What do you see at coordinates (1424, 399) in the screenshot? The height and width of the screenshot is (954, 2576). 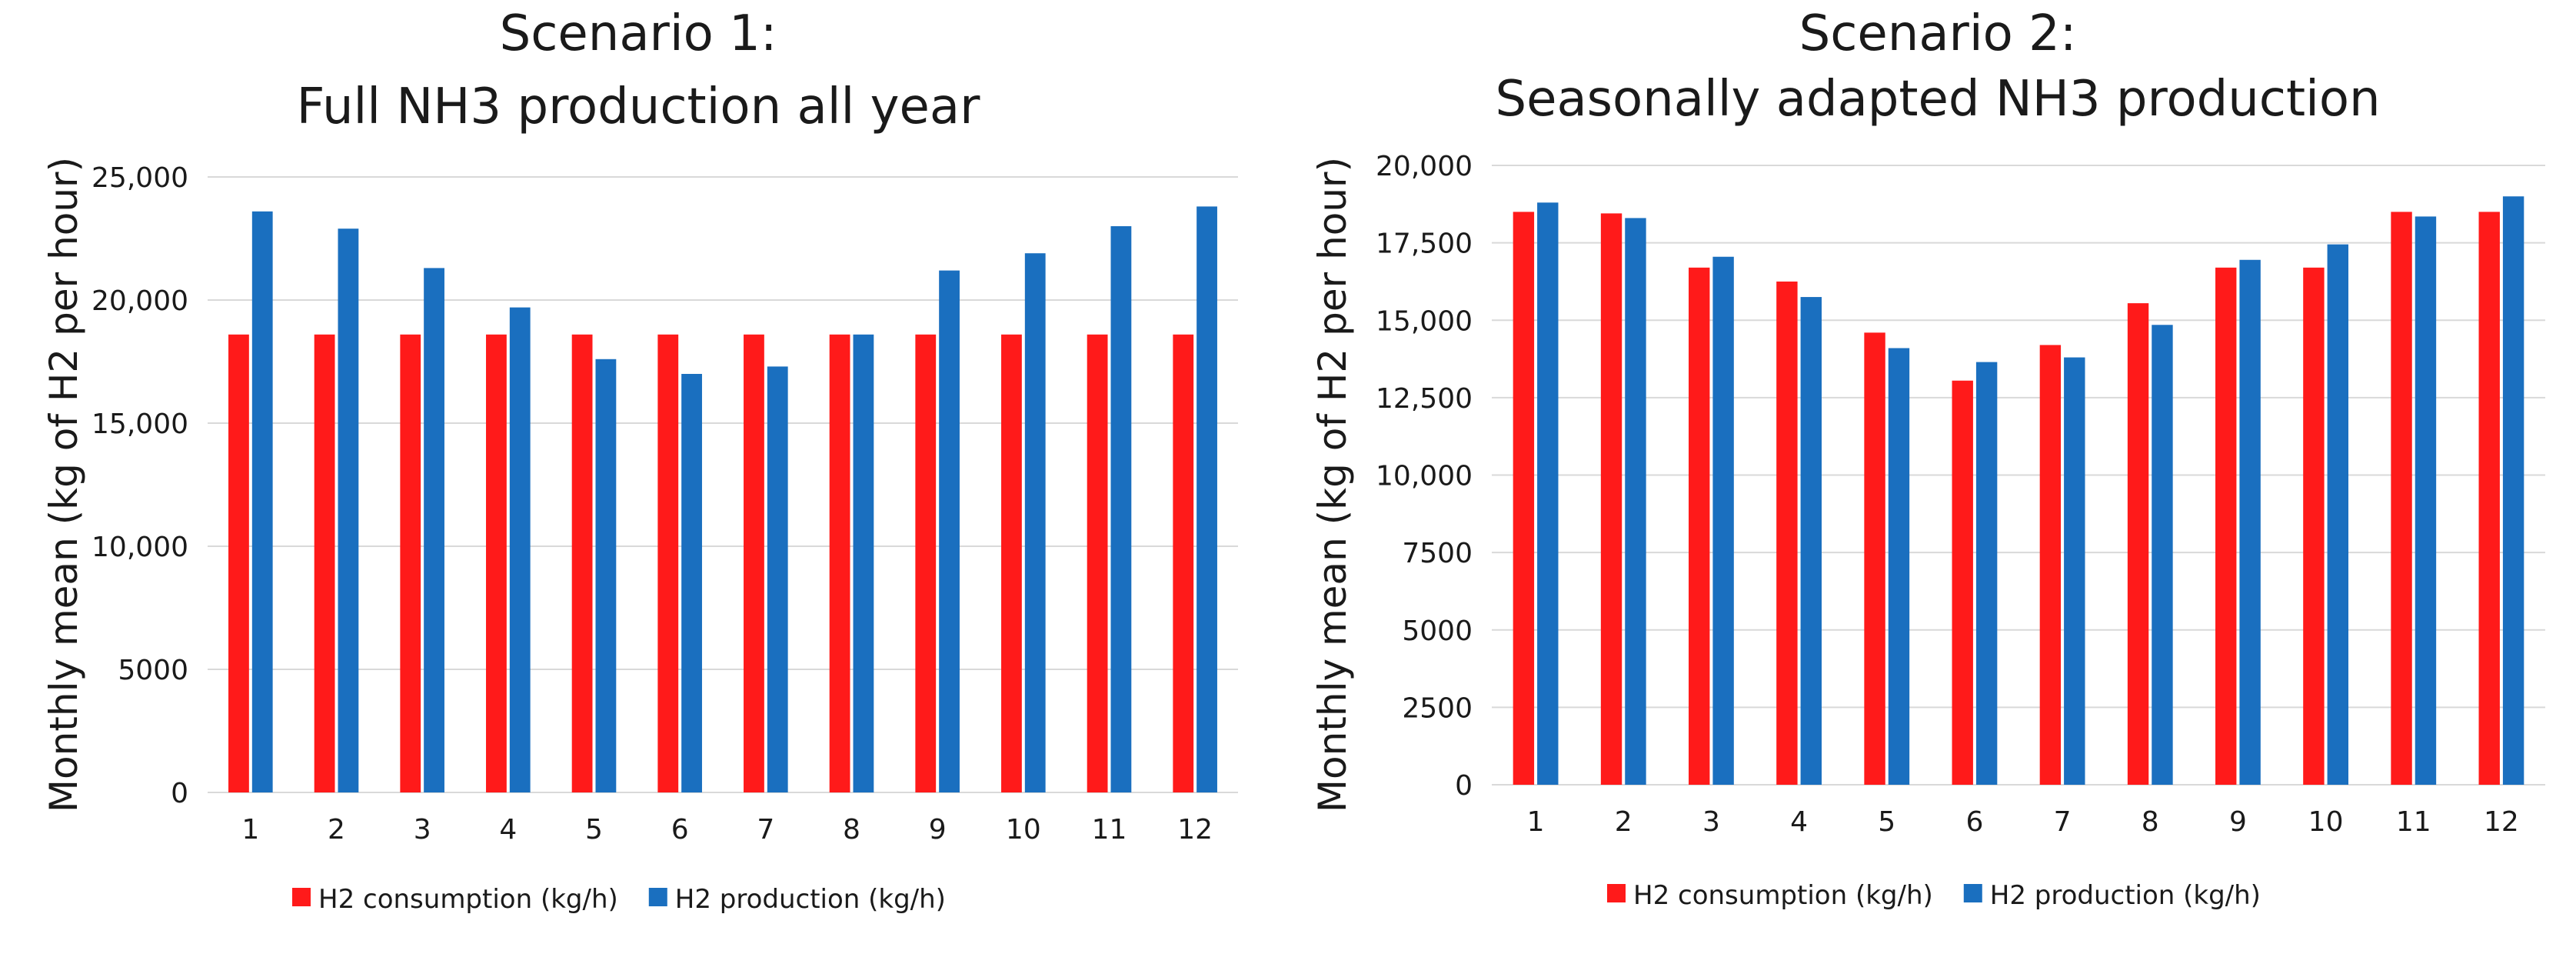 I see `y-tick-label: 12,500` at bounding box center [1424, 399].